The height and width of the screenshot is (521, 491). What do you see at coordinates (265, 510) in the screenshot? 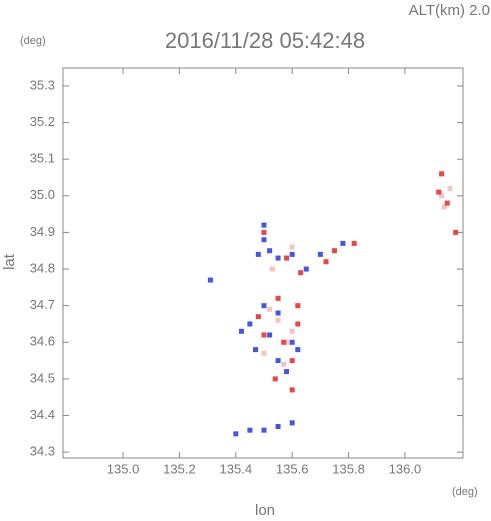
I see `x-label: lon` at bounding box center [265, 510].